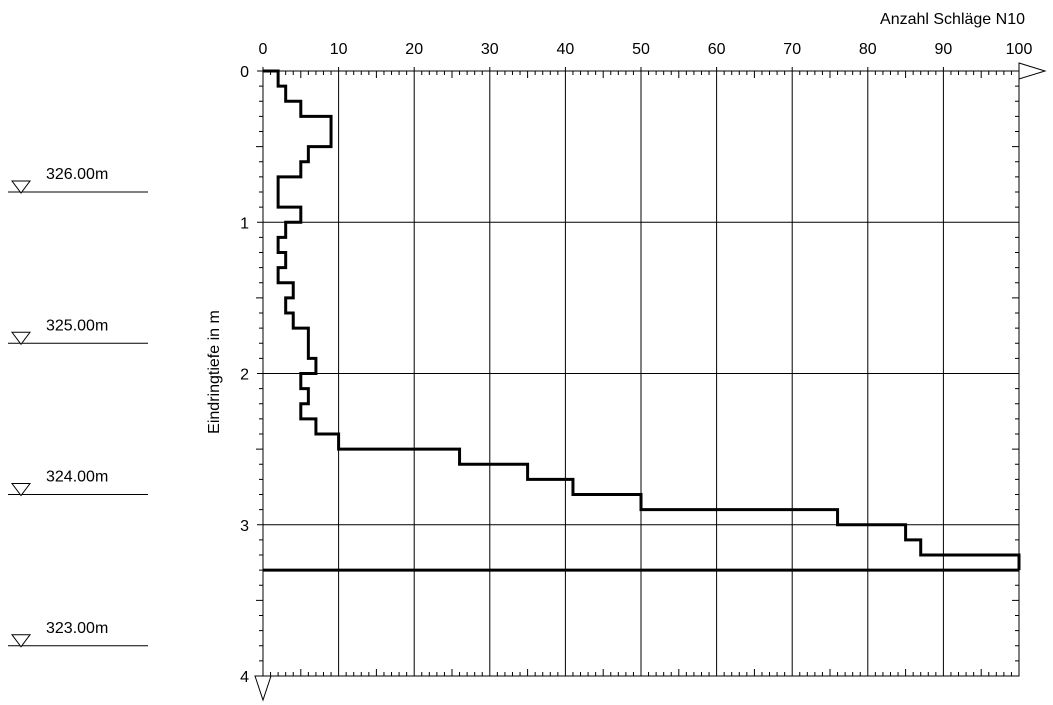 The image size is (1053, 705). Describe the element at coordinates (952, 19) in the screenshot. I see `x-axis-title: Anzahl Schläge N10` at that location.